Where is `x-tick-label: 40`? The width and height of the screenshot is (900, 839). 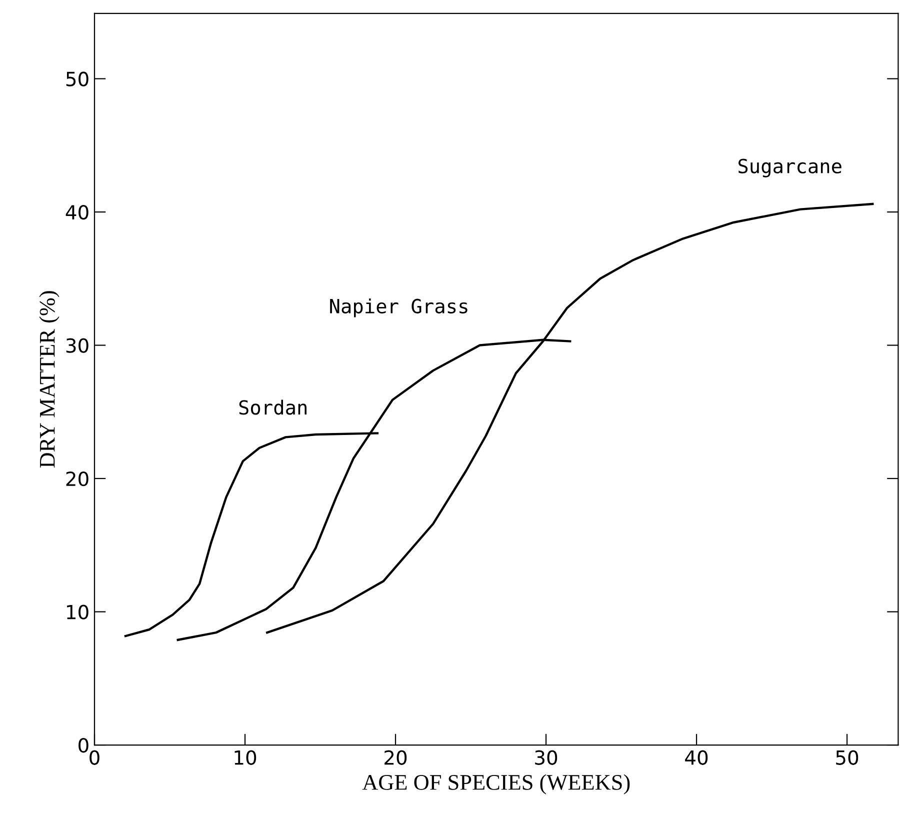
x-tick-label: 40 is located at coordinates (696, 757).